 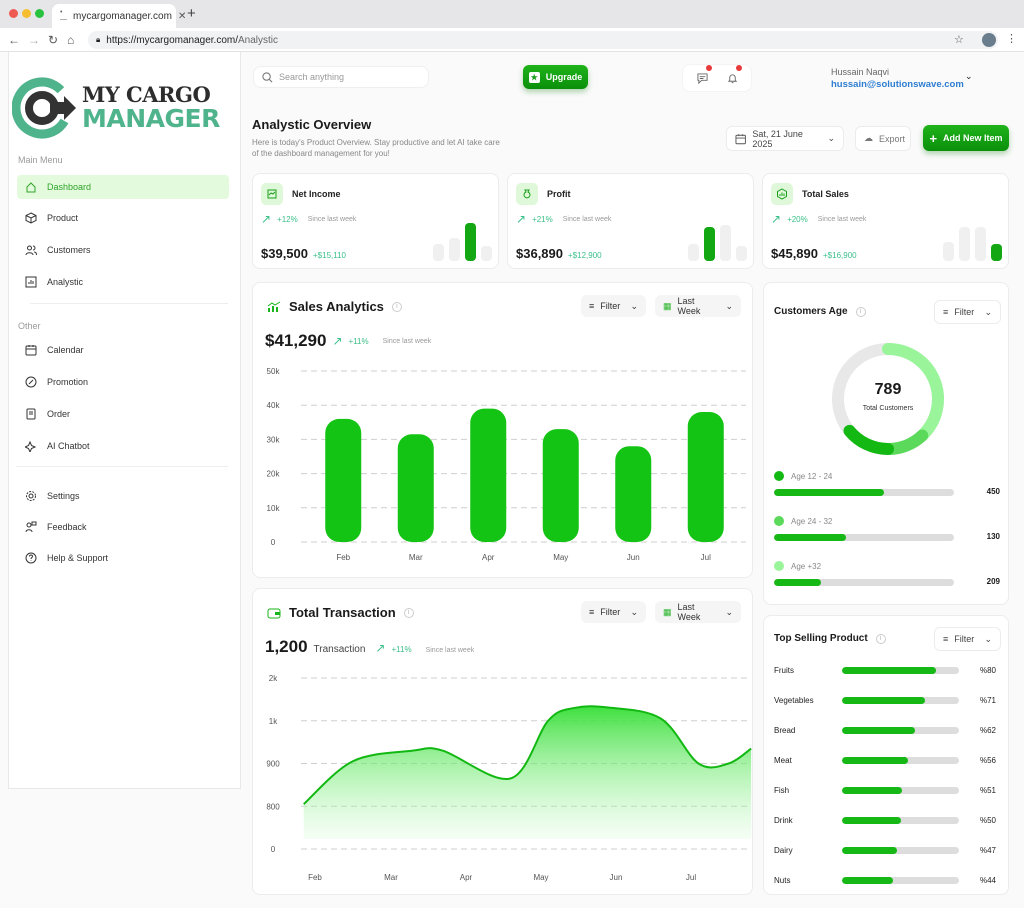 I want to click on bookmark-star-icon: ☆, so click(x=959, y=40).